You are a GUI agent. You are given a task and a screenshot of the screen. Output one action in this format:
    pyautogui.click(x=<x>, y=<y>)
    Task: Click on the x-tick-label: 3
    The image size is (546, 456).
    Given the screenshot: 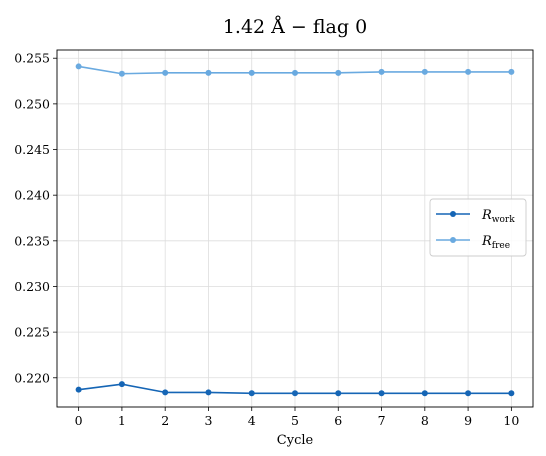 What is the action you would take?
    pyautogui.click(x=208, y=420)
    